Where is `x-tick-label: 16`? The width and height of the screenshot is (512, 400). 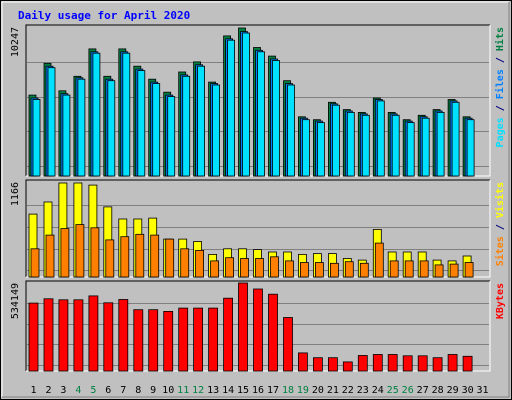 x-tick-label: 16 is located at coordinates (258, 390).